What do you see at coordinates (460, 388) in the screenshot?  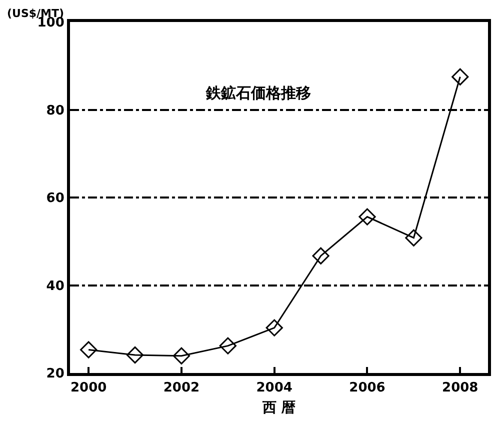 I see `x-tick-label: 2008` at bounding box center [460, 388].